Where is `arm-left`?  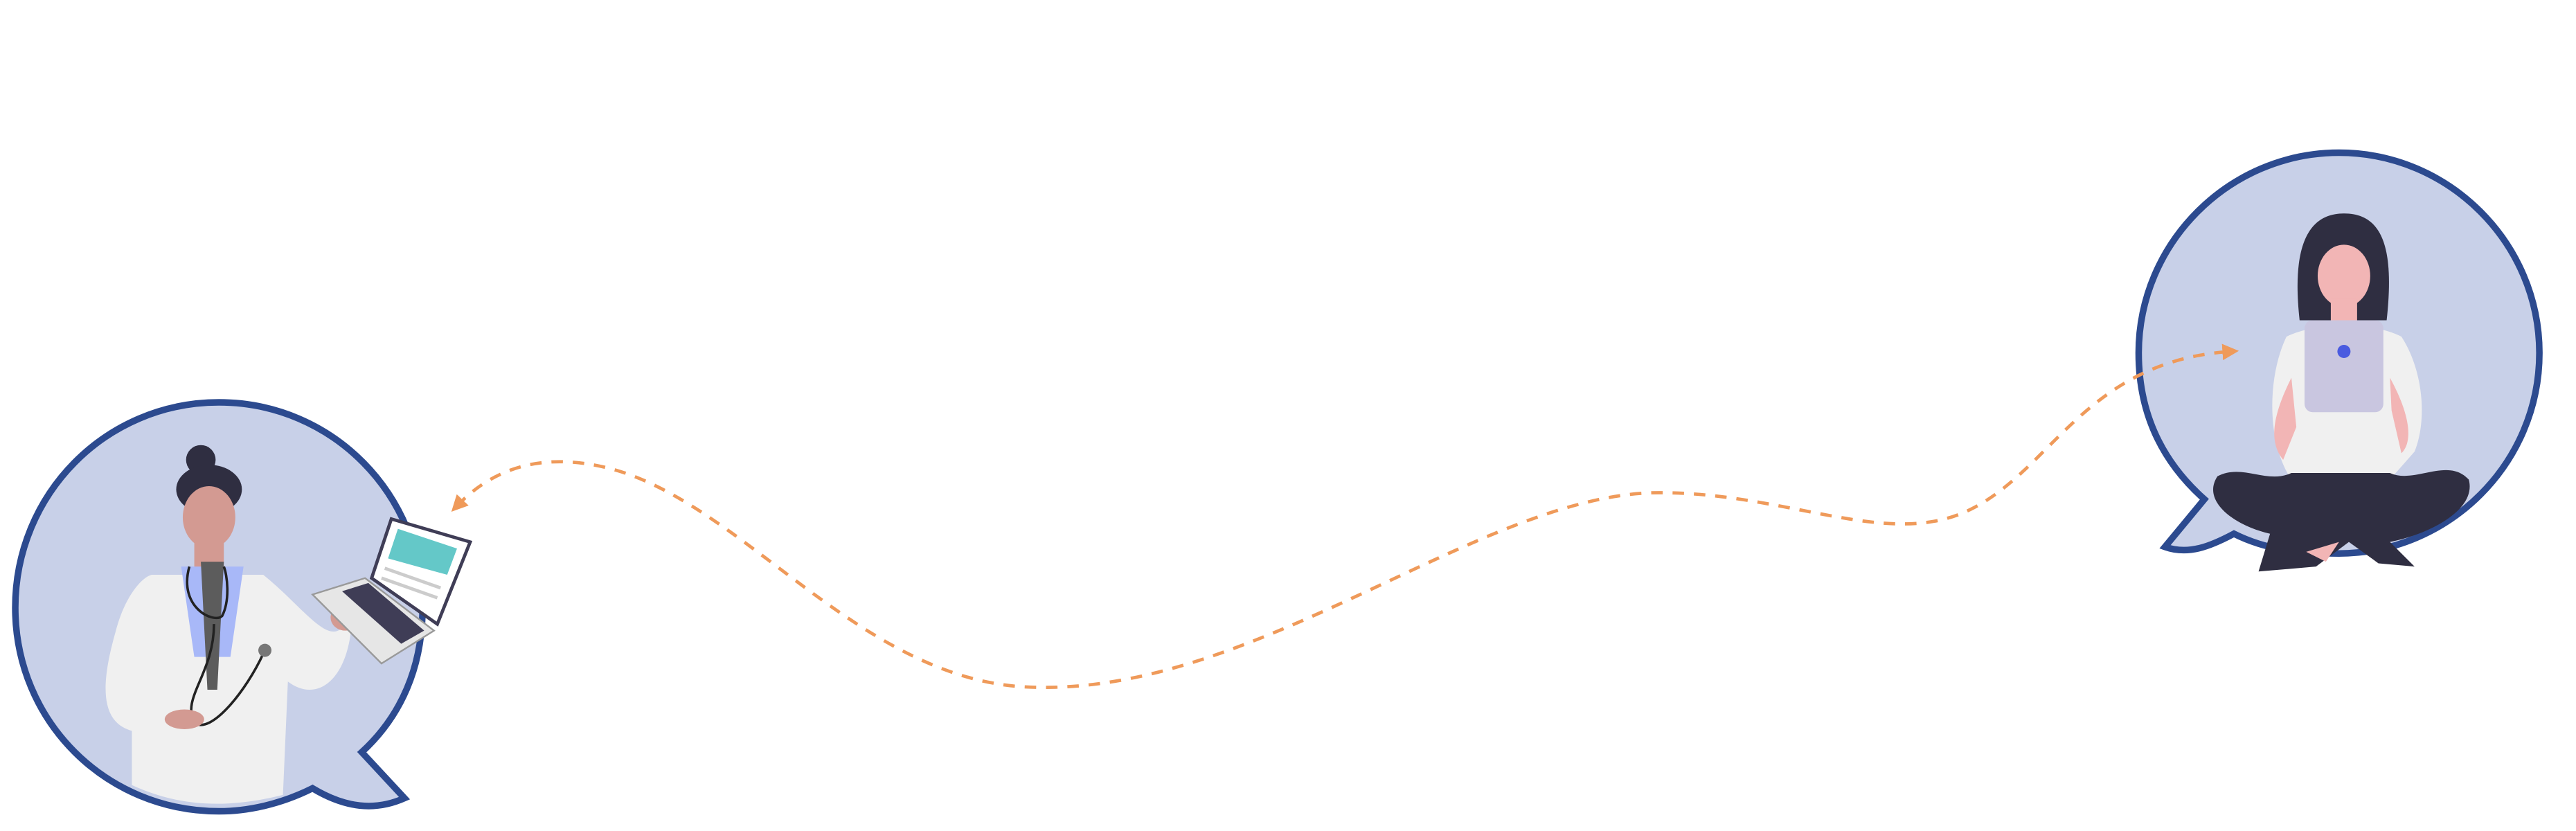 arm-left is located at coordinates (2285, 419).